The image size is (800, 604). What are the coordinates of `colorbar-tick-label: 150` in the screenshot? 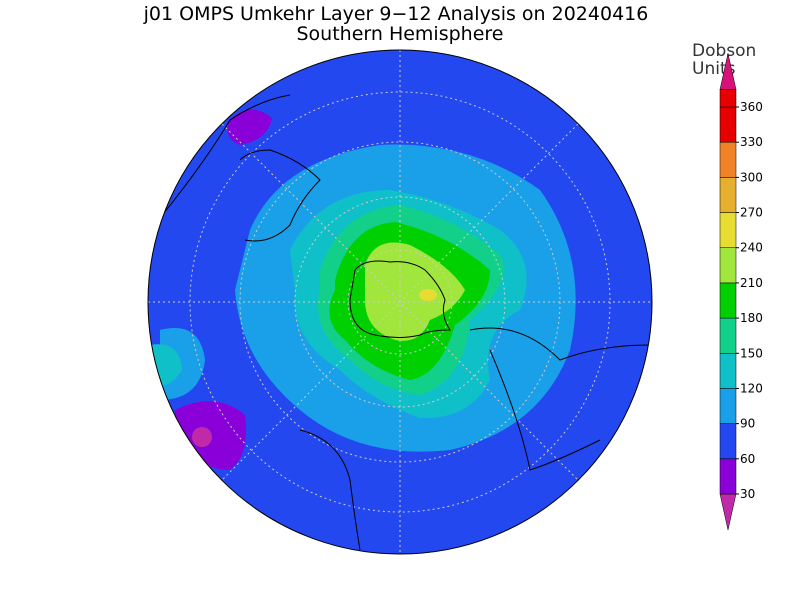 It's located at (751, 353).